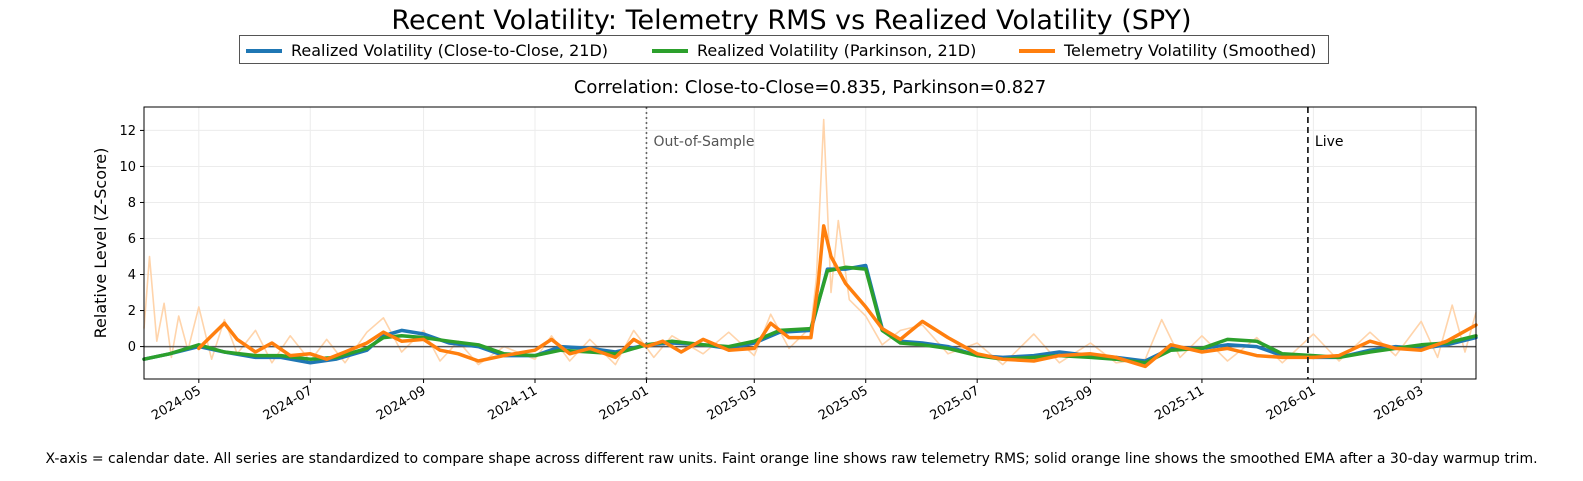 The height and width of the screenshot is (481, 1583). I want to click on y-tick-label: 12, so click(127, 131).